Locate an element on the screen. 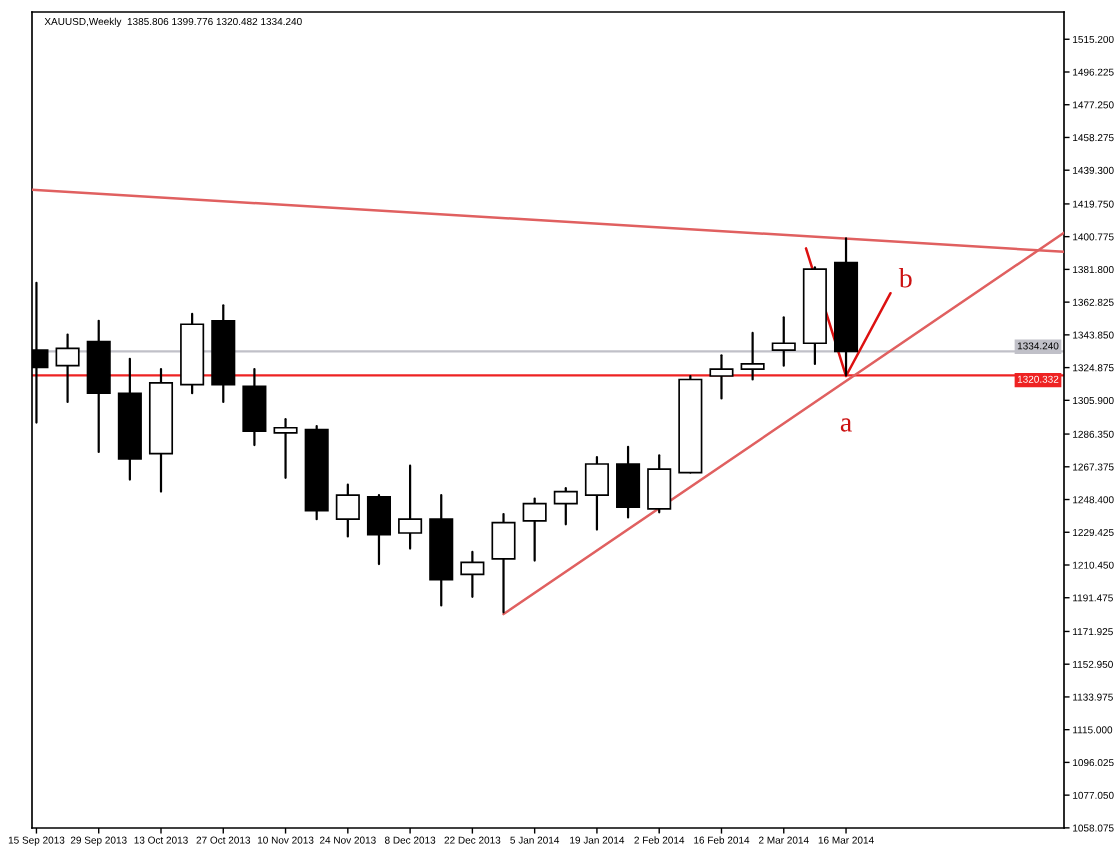  annotation: a is located at coordinates (846, 425).